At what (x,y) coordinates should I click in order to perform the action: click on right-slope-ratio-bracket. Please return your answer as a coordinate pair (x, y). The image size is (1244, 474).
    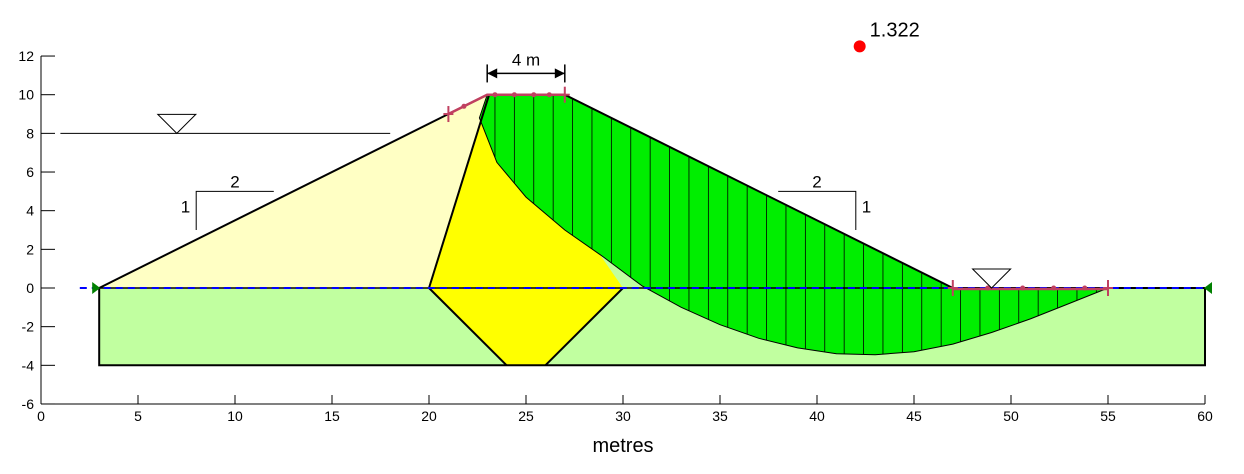
    Looking at the image, I should click on (817, 210).